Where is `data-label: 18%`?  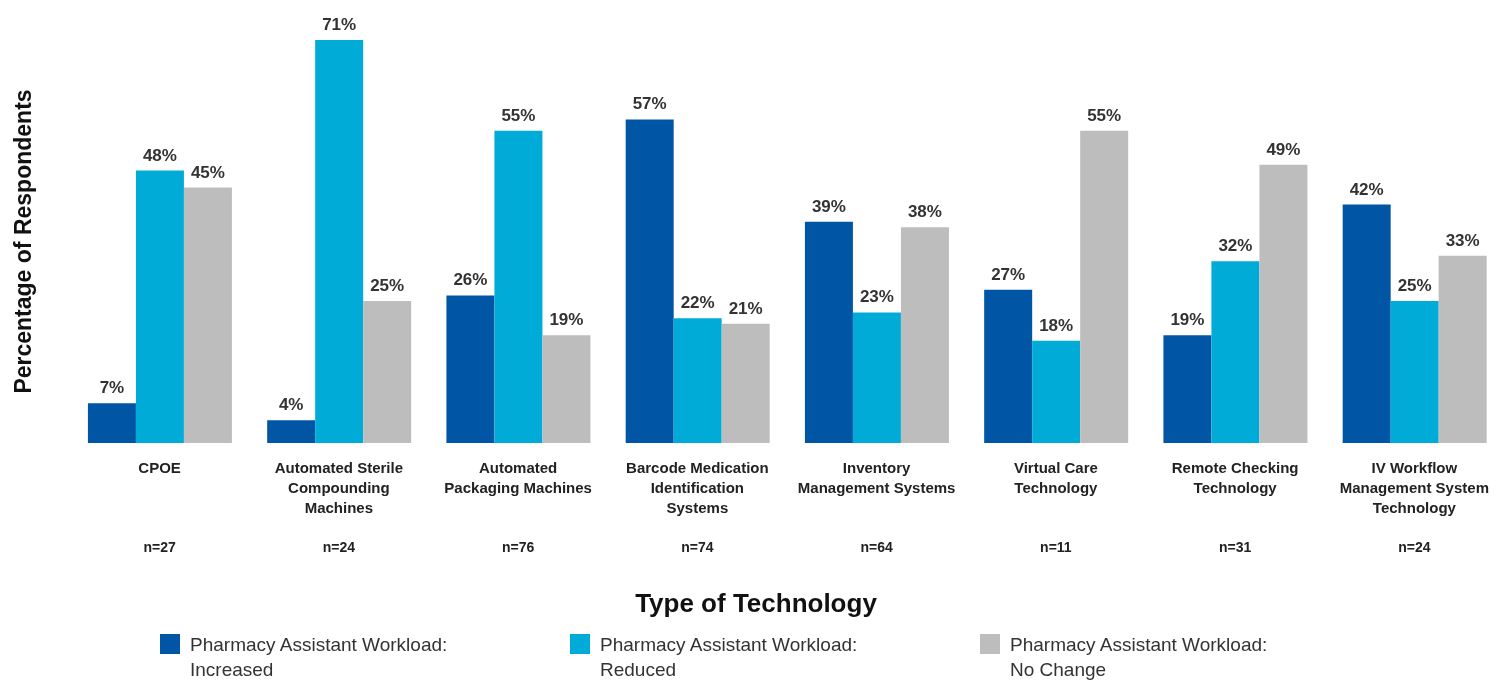
data-label: 18% is located at coordinates (1056, 325).